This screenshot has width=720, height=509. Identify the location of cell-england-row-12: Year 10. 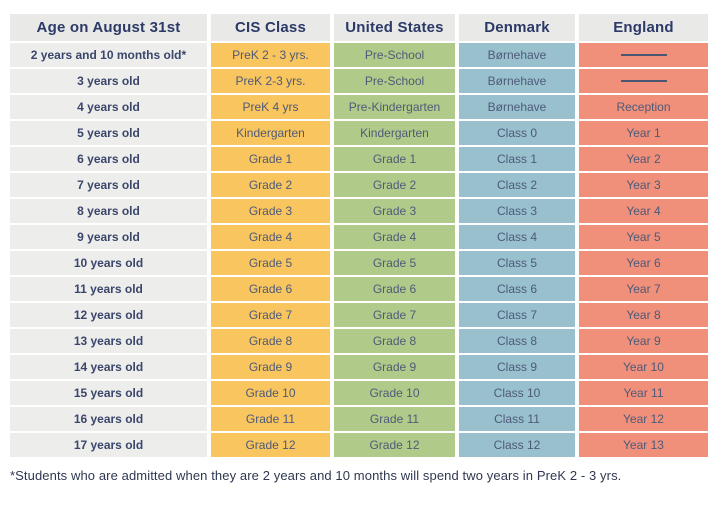
(643, 367).